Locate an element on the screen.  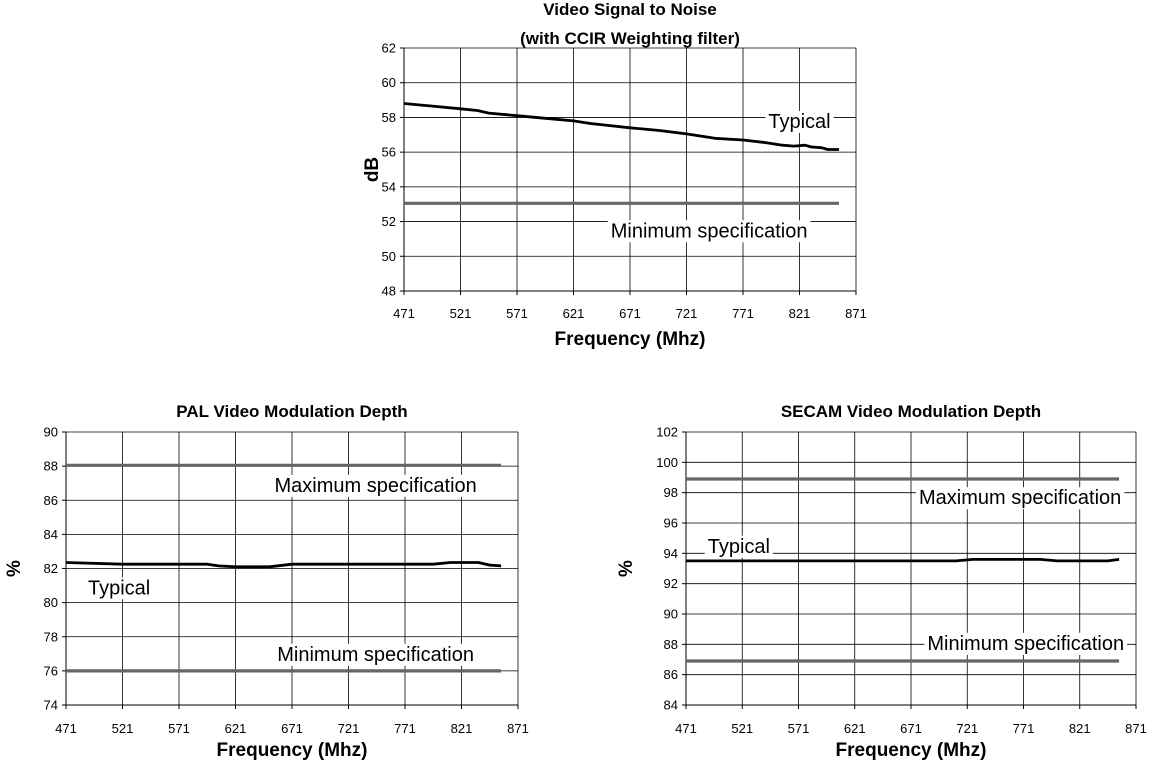
y-tick-label: 50 is located at coordinates (389, 256).